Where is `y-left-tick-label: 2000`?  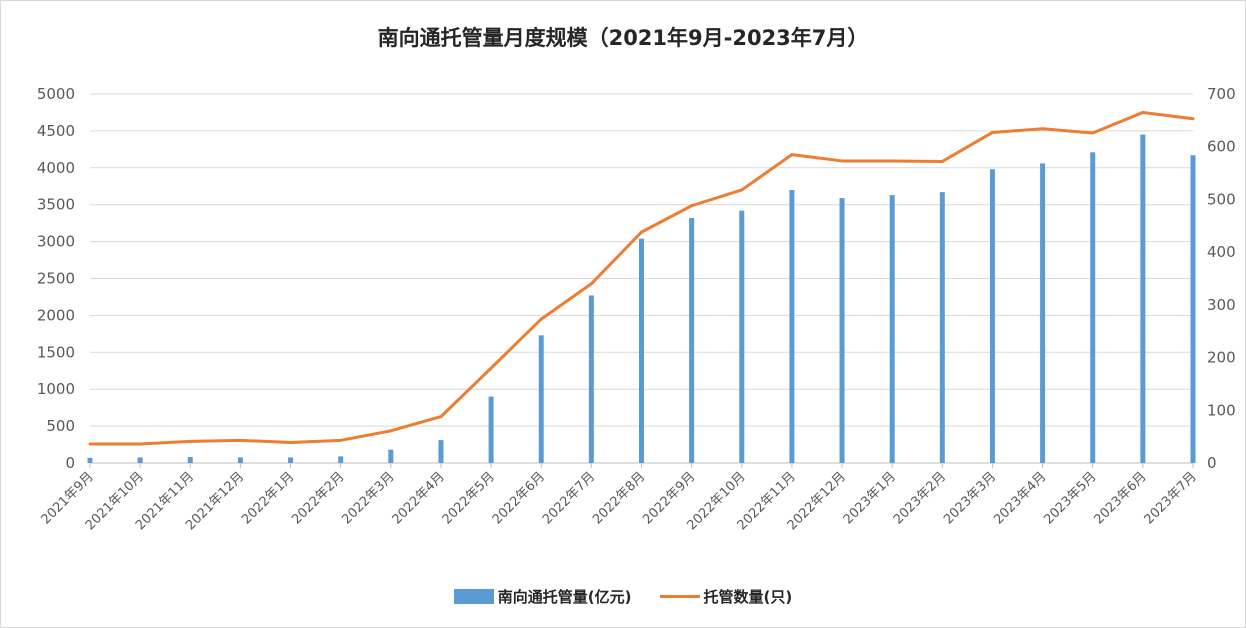
y-left-tick-label: 2000 is located at coordinates (56, 315).